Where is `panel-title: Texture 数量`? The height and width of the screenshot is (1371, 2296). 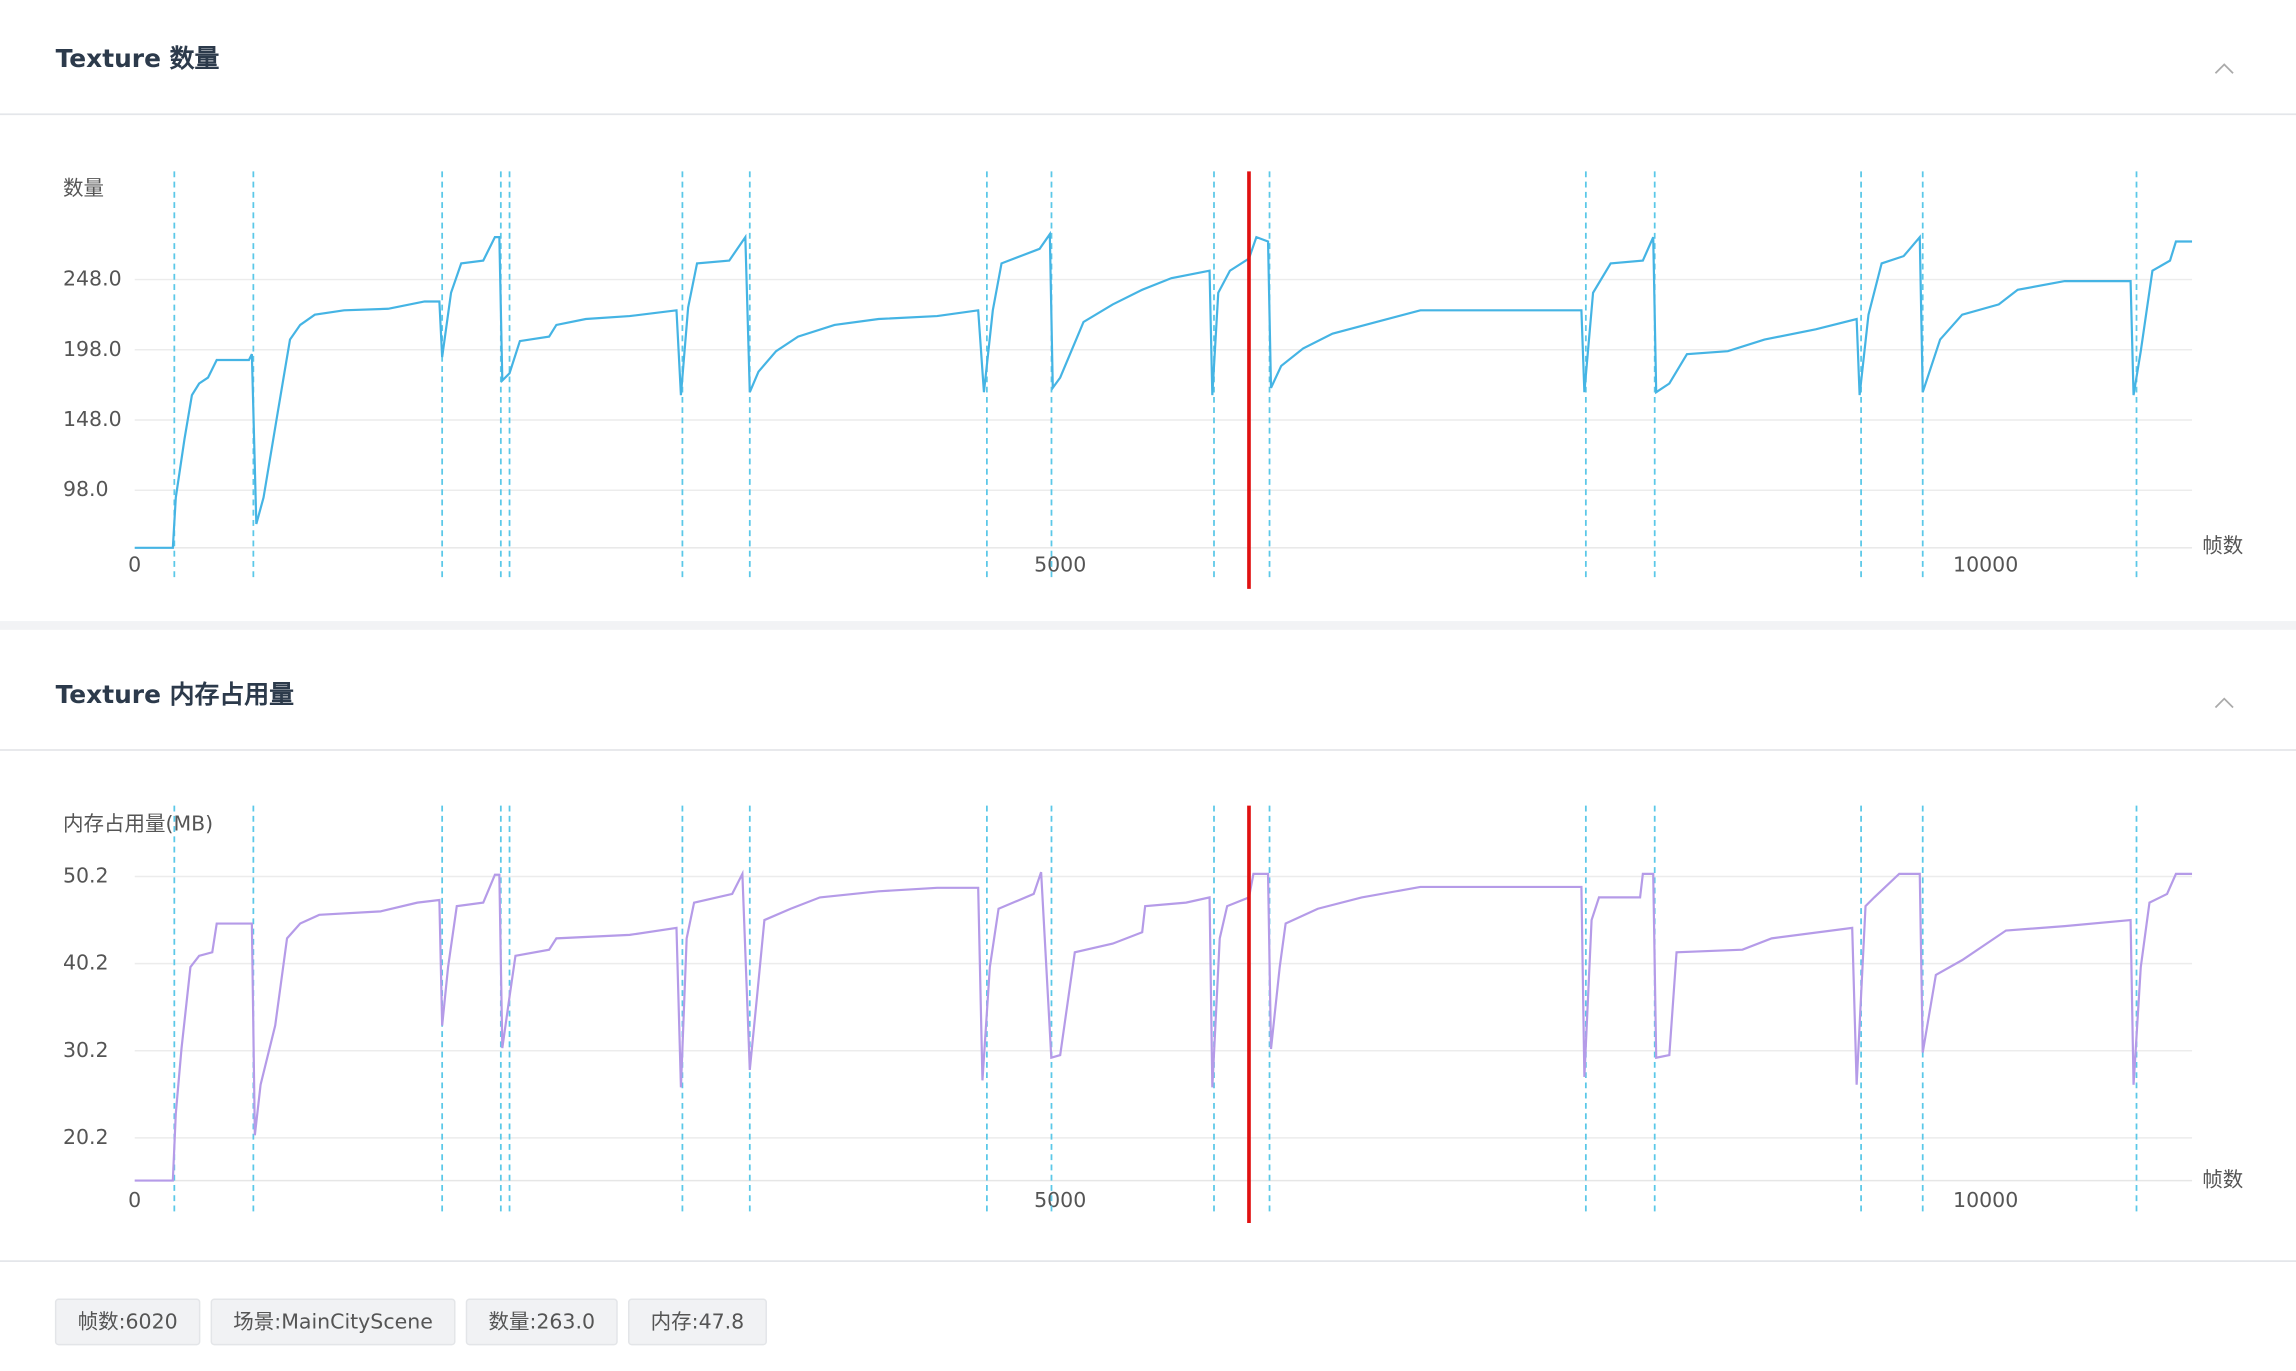 panel-title: Texture 数量 is located at coordinates (138, 58).